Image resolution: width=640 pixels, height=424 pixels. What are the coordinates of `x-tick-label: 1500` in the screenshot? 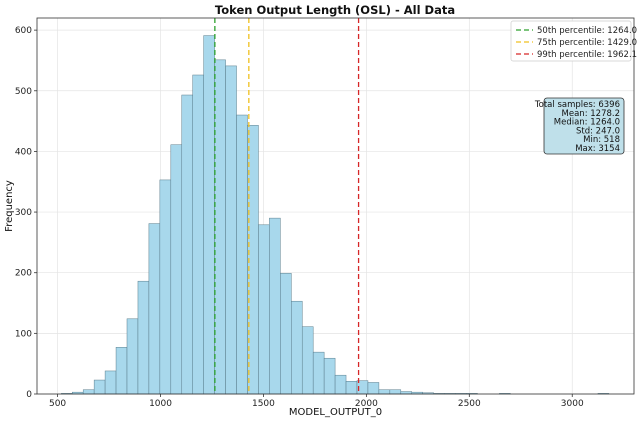 It's located at (263, 404).